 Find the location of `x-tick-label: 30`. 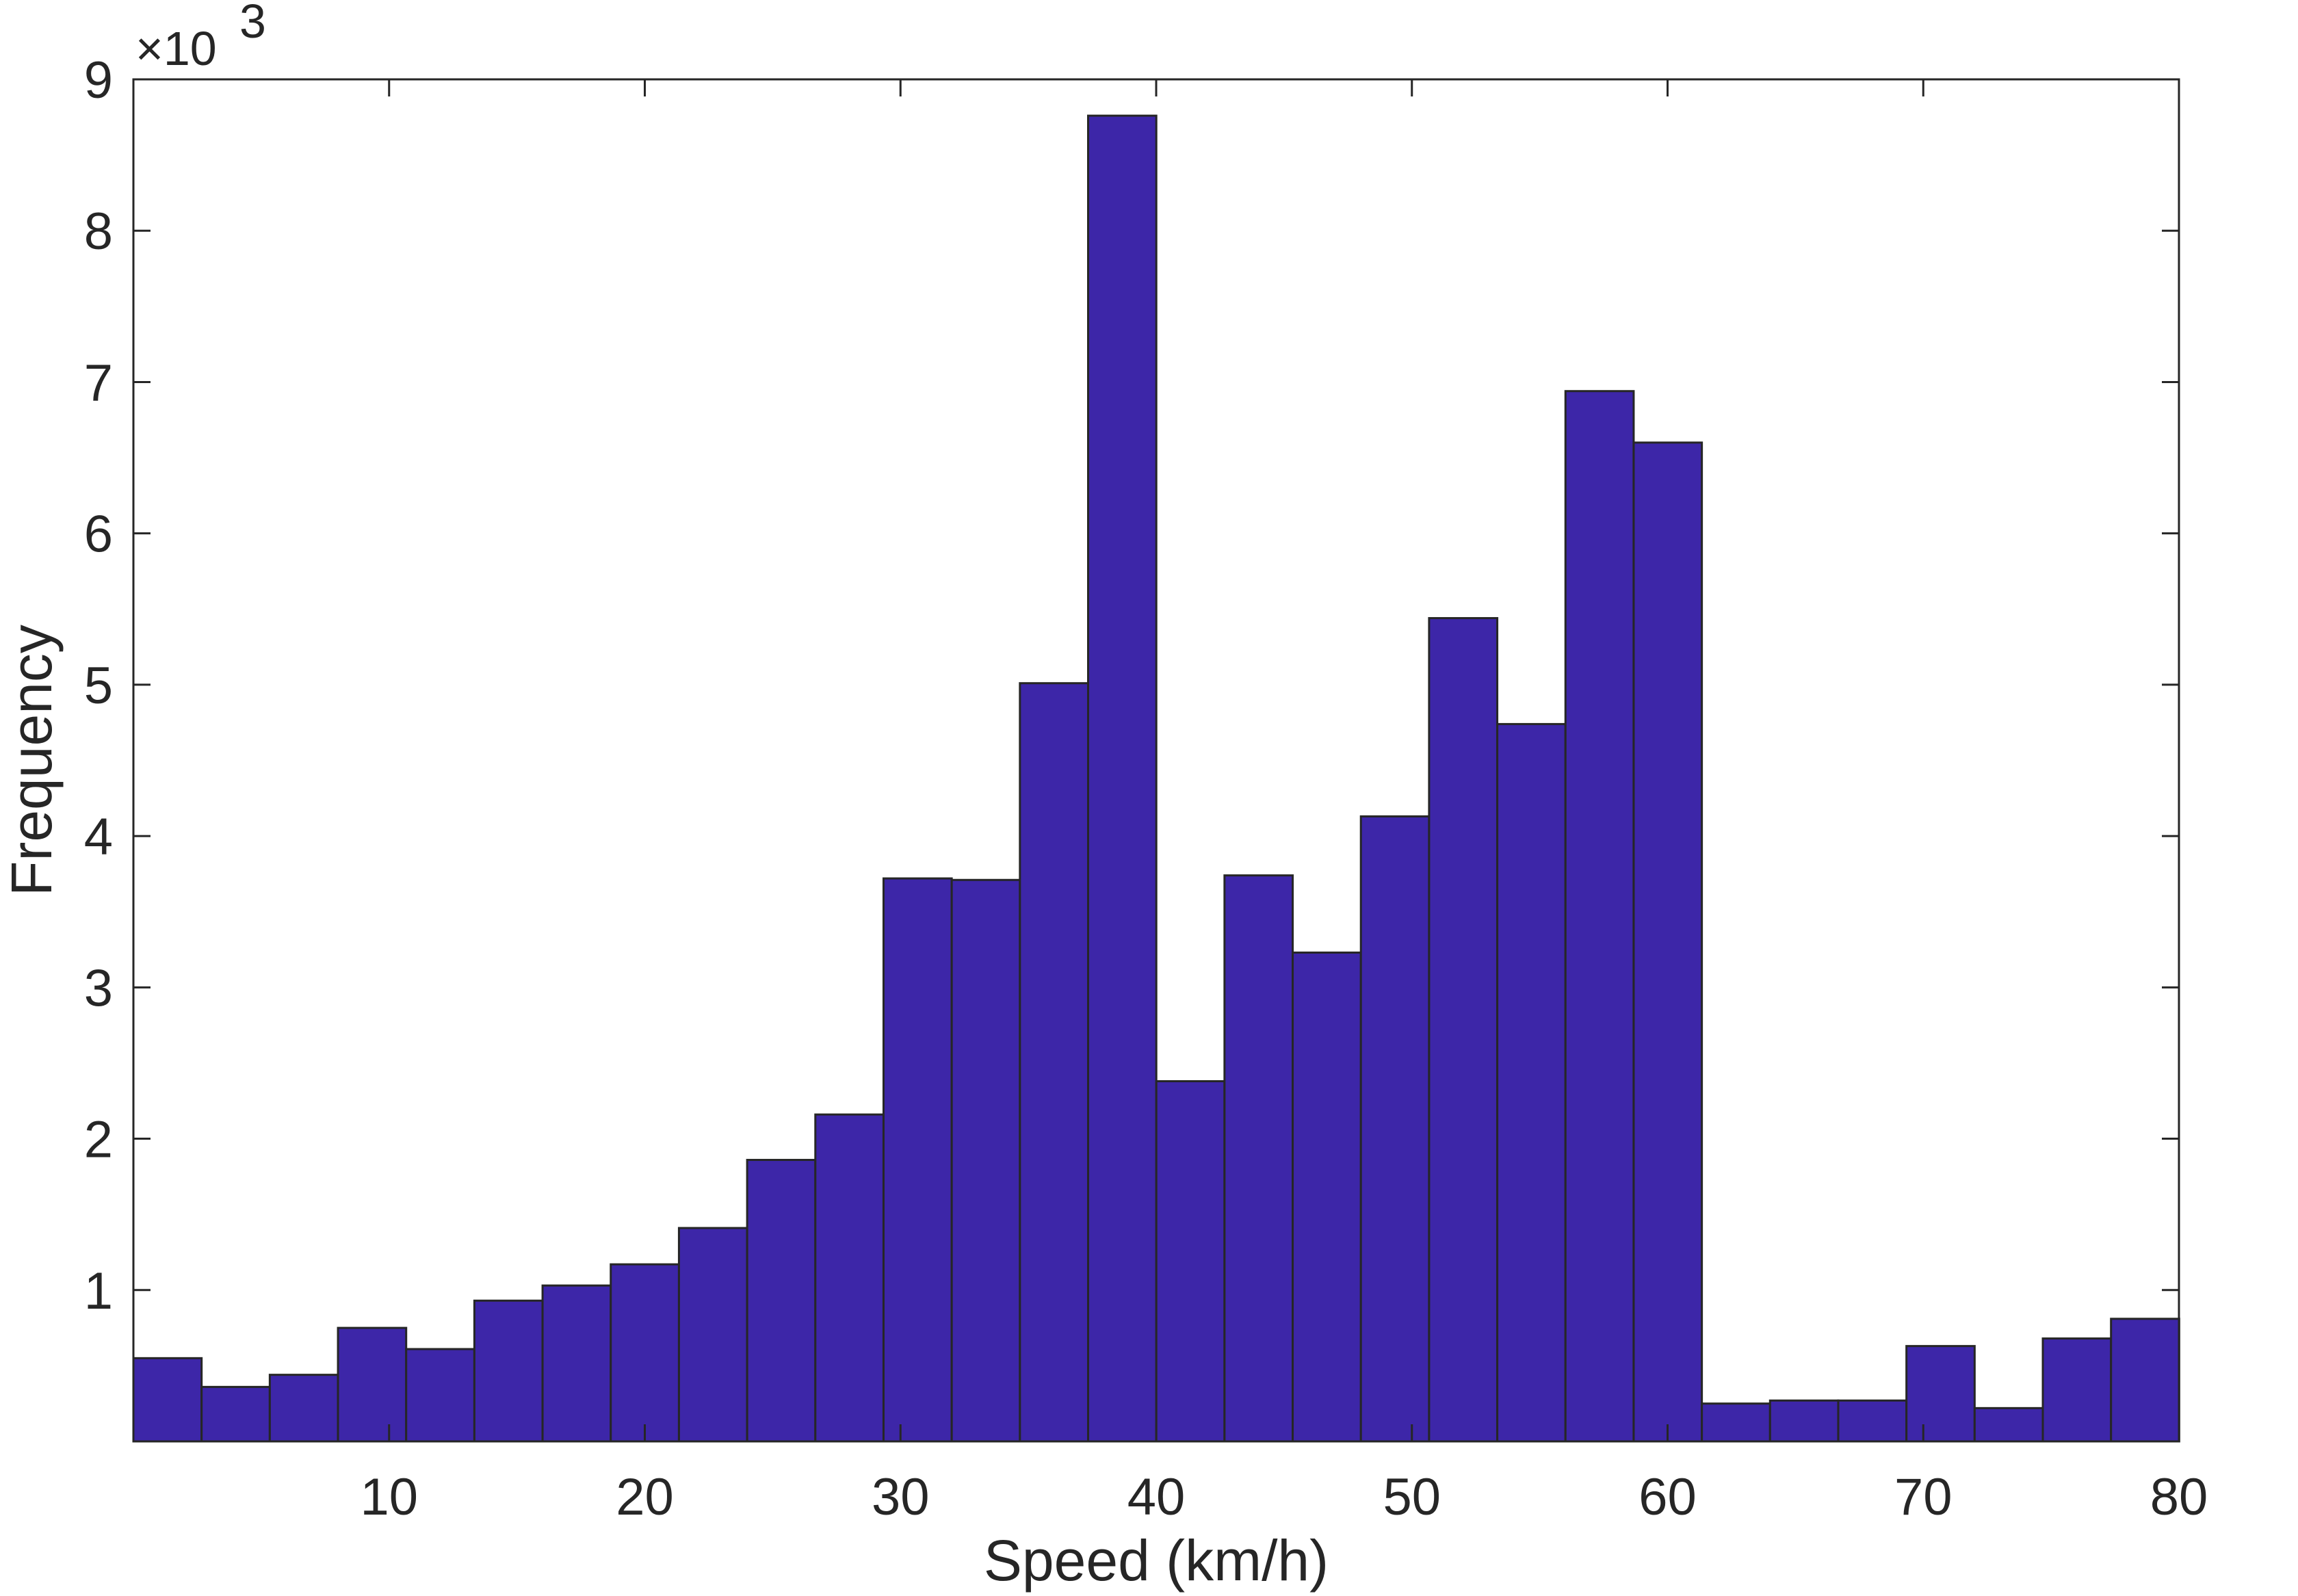

x-tick-label: 30 is located at coordinates (901, 1497).